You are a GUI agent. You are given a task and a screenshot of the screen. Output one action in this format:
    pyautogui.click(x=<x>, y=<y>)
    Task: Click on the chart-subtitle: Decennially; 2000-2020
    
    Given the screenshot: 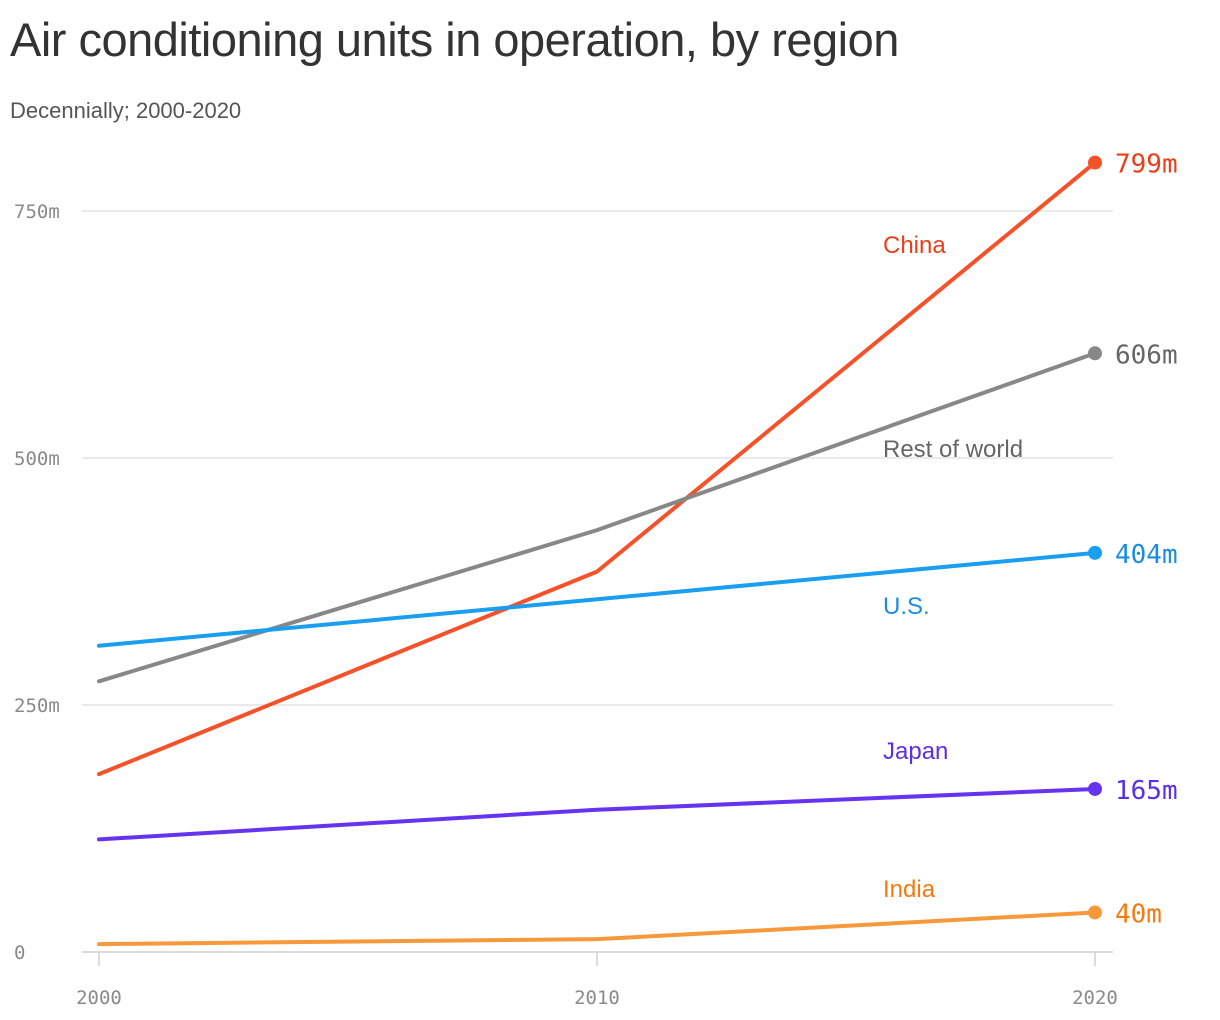 What is the action you would take?
    pyautogui.click(x=126, y=110)
    